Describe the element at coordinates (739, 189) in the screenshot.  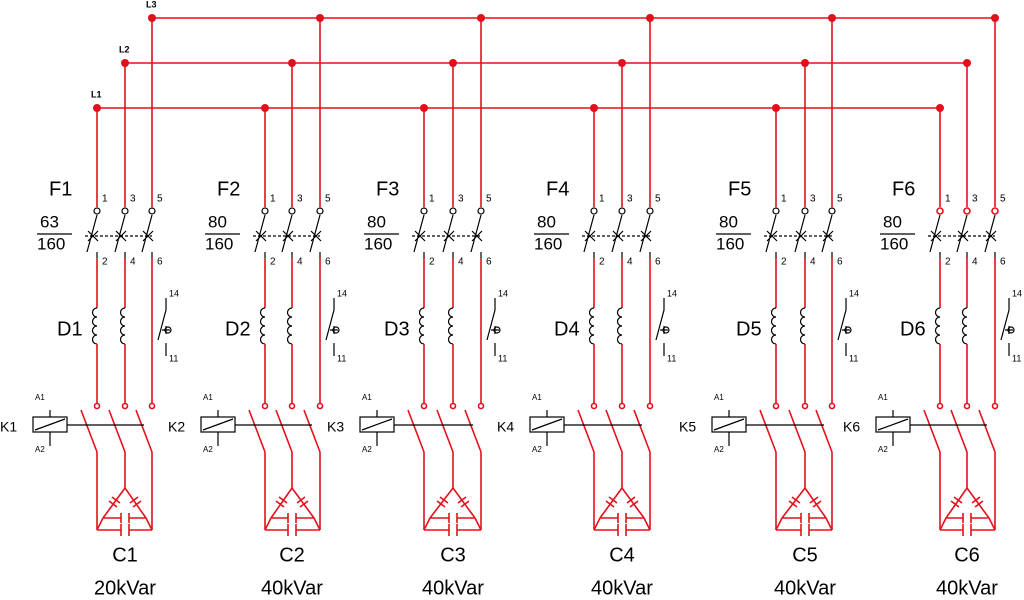
I see `fuse-label: F5` at that location.